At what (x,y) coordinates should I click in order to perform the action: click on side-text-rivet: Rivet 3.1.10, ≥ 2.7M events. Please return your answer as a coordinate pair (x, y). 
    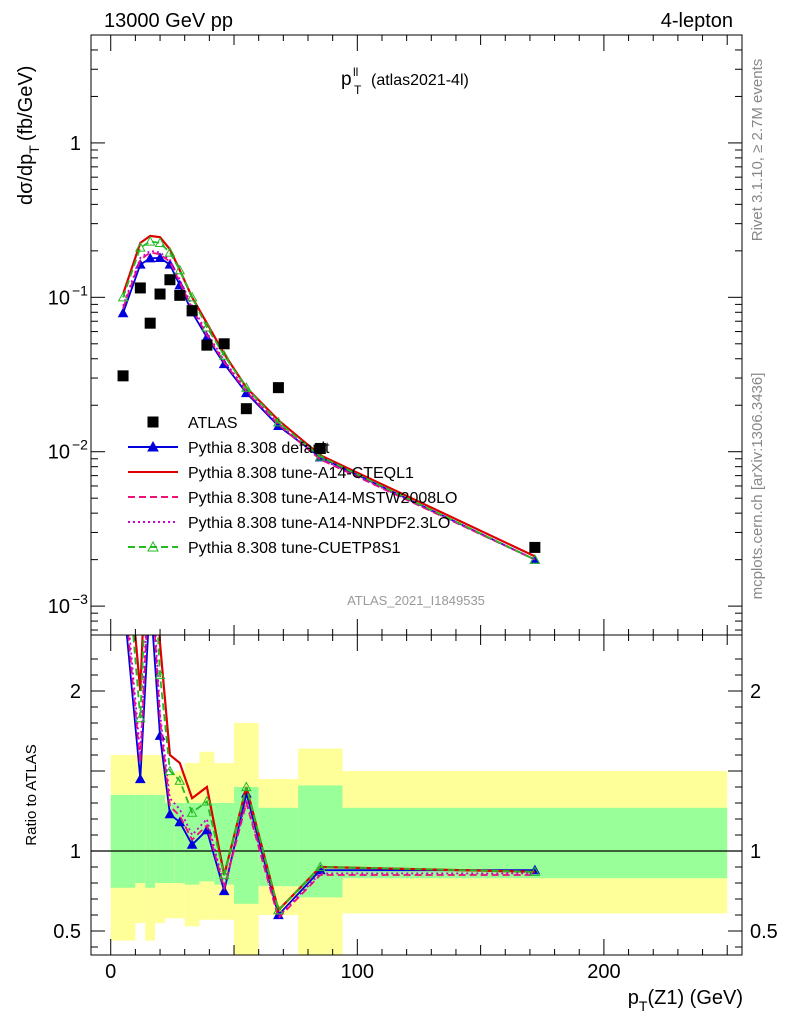
    Looking at the image, I should click on (757, 150).